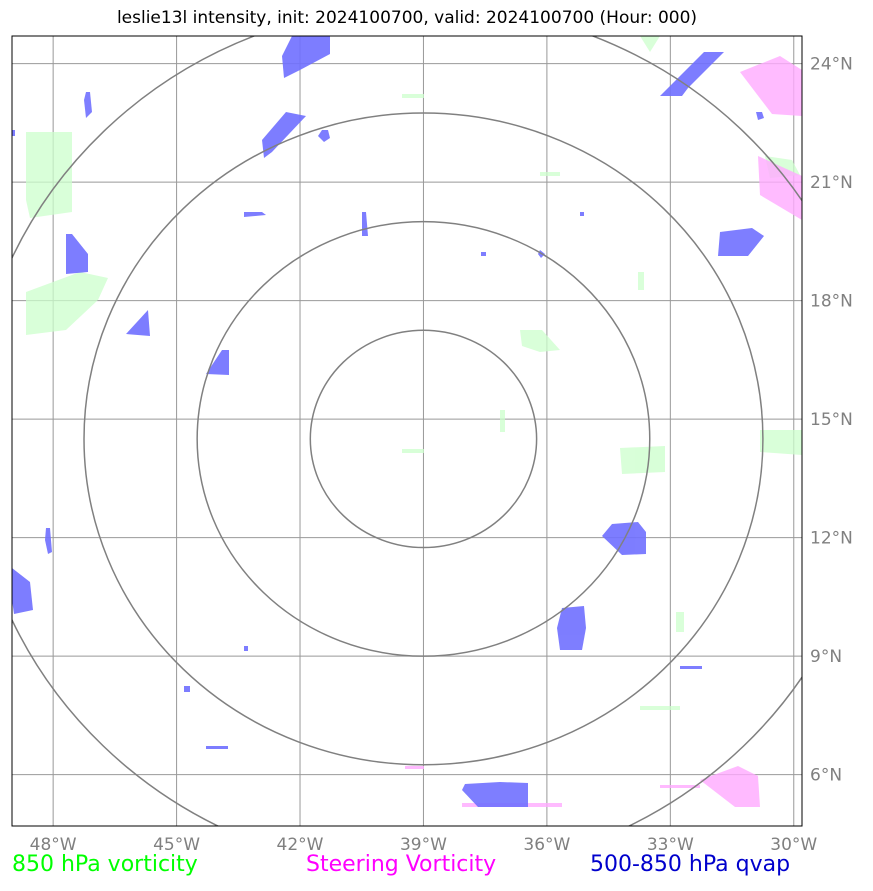 The height and width of the screenshot is (891, 873). Describe the element at coordinates (793, 845) in the screenshot. I see `longitude-tick-label: 30°W` at that location.